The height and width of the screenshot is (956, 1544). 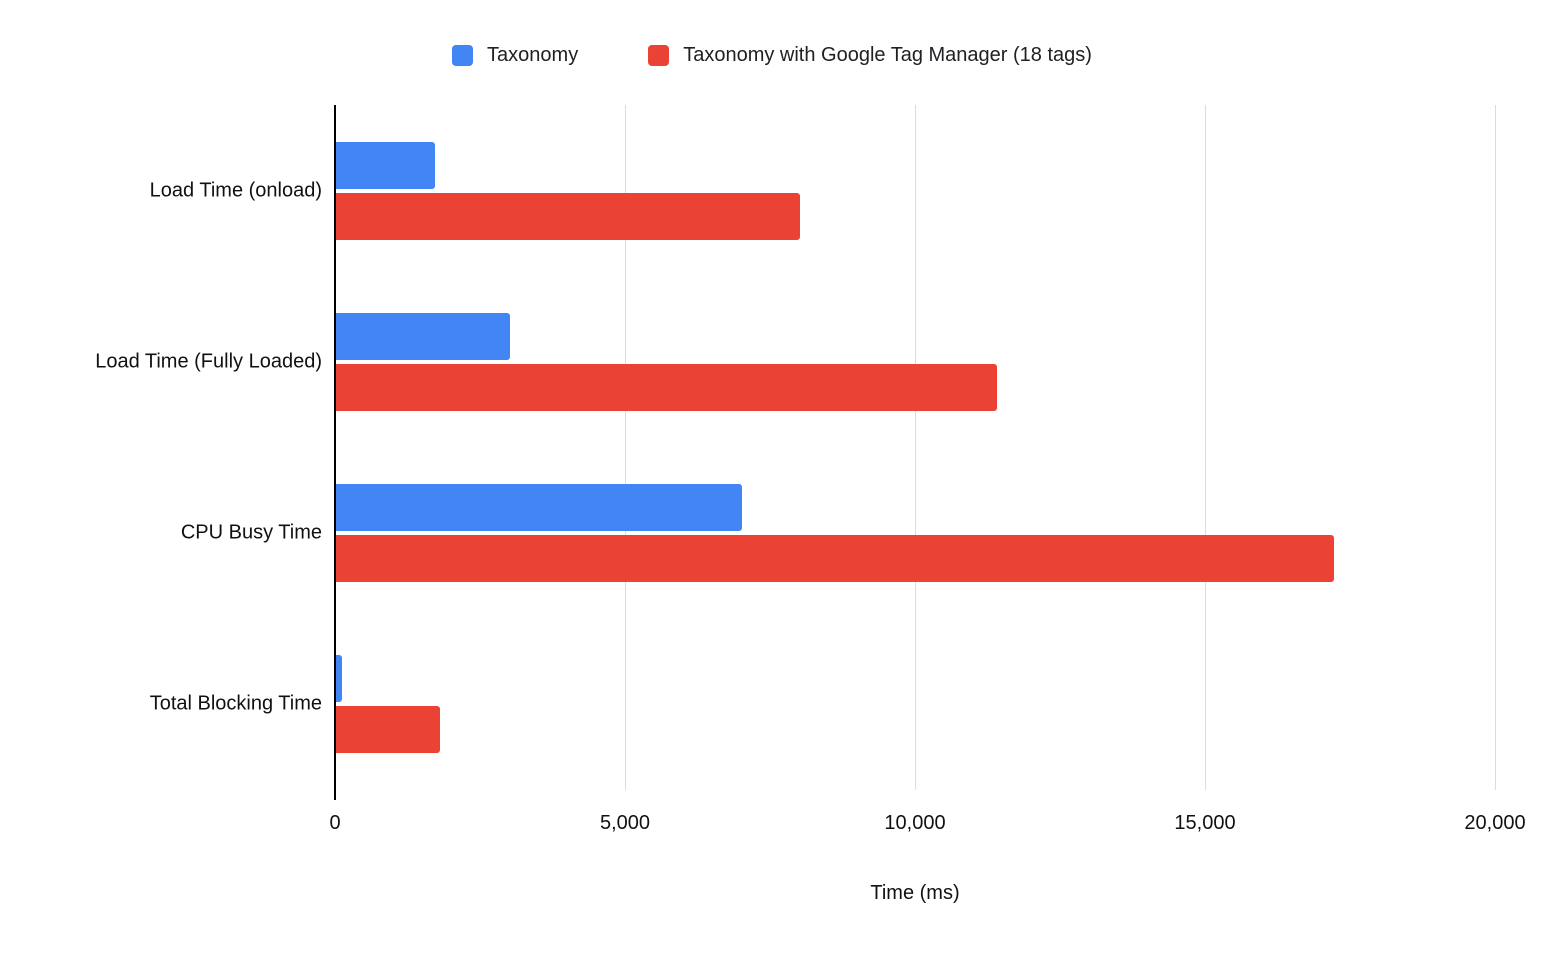 What do you see at coordinates (1205, 823) in the screenshot?
I see `x-tick-label: 15,000` at bounding box center [1205, 823].